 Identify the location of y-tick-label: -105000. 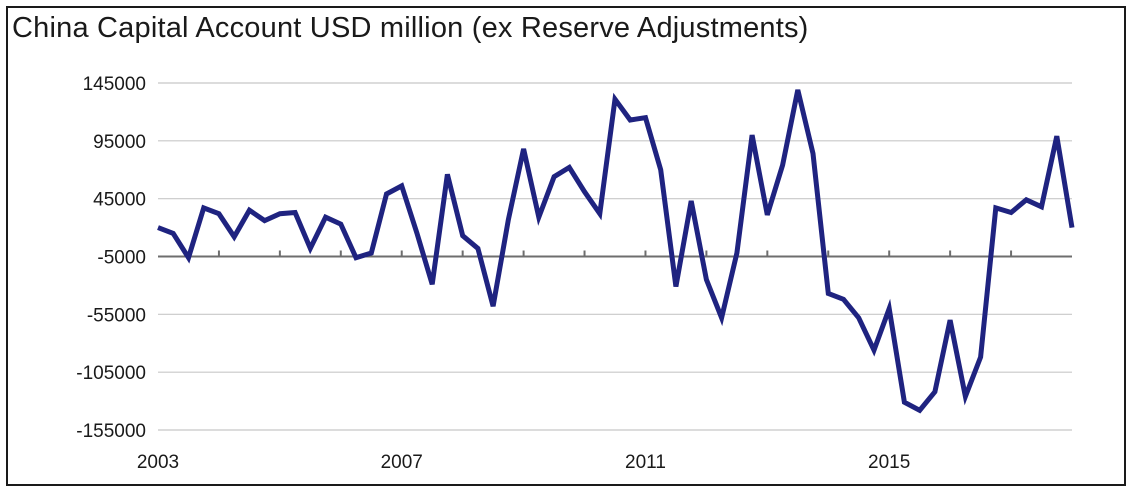
(111, 373).